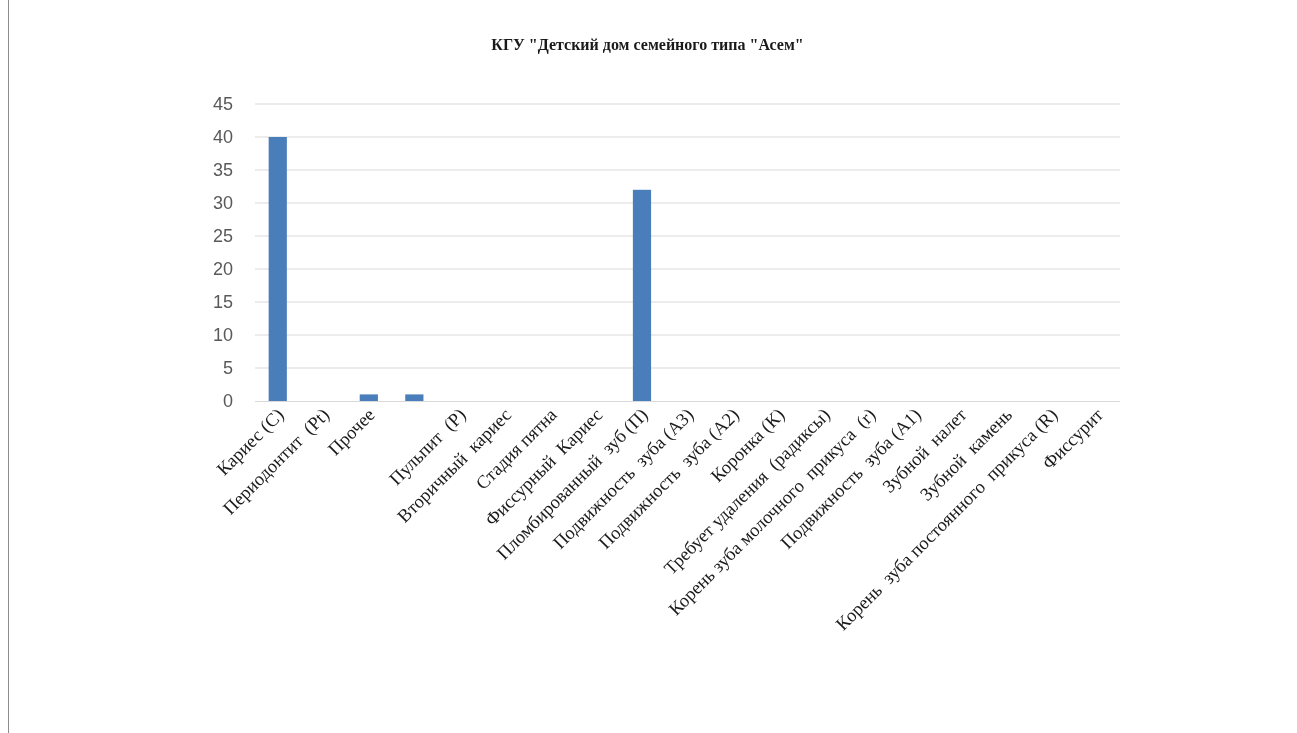 The height and width of the screenshot is (733, 1297). What do you see at coordinates (222, 137) in the screenshot?
I see `y-tick-label: 40` at bounding box center [222, 137].